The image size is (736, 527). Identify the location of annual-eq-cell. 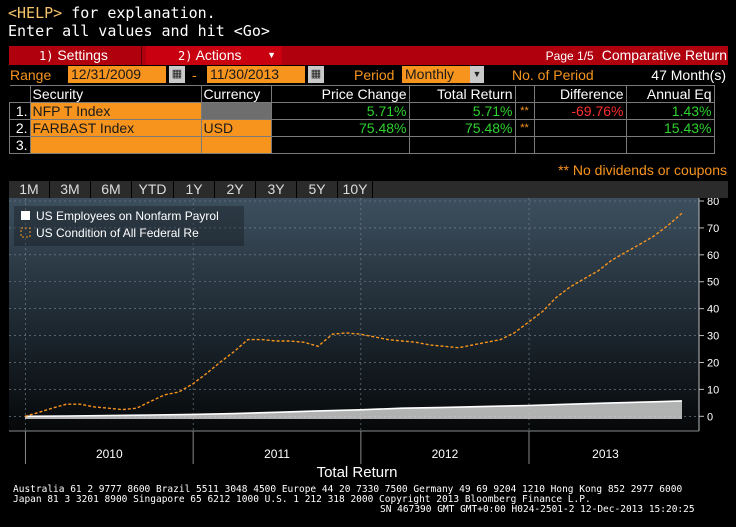
(670, 145).